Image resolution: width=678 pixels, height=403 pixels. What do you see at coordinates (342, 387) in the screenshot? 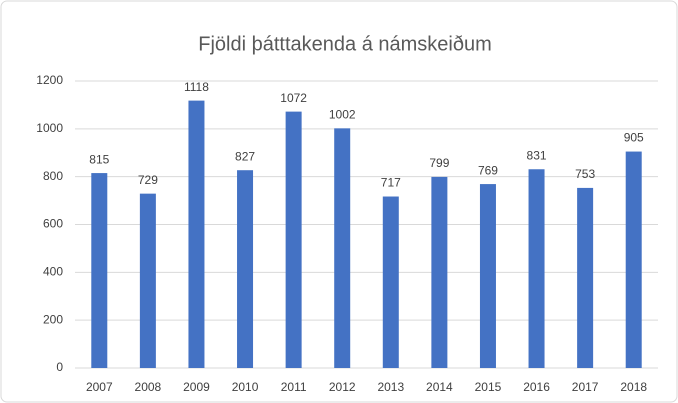
I see `x-tick-label: 2012` at bounding box center [342, 387].